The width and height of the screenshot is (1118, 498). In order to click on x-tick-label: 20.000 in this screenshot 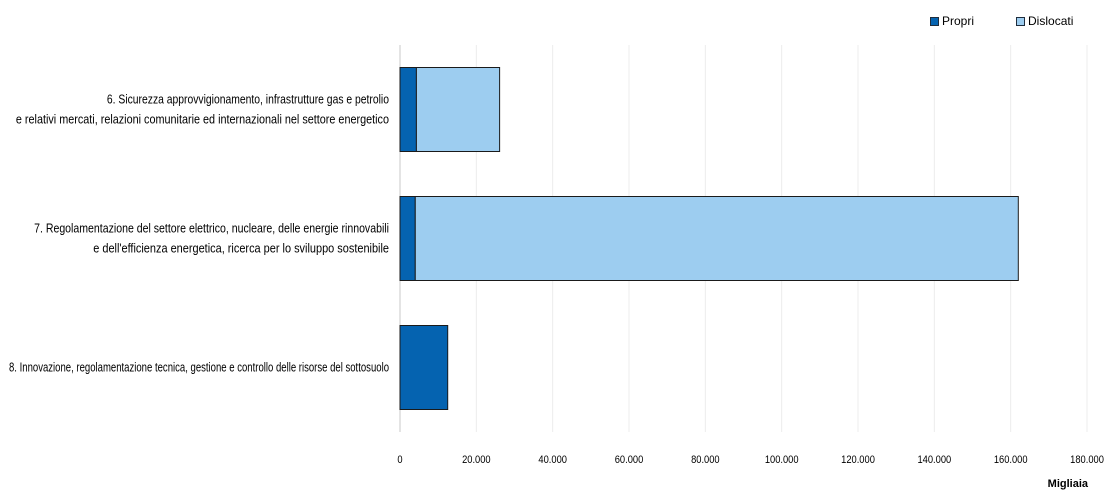, I will do `click(476, 460)`.